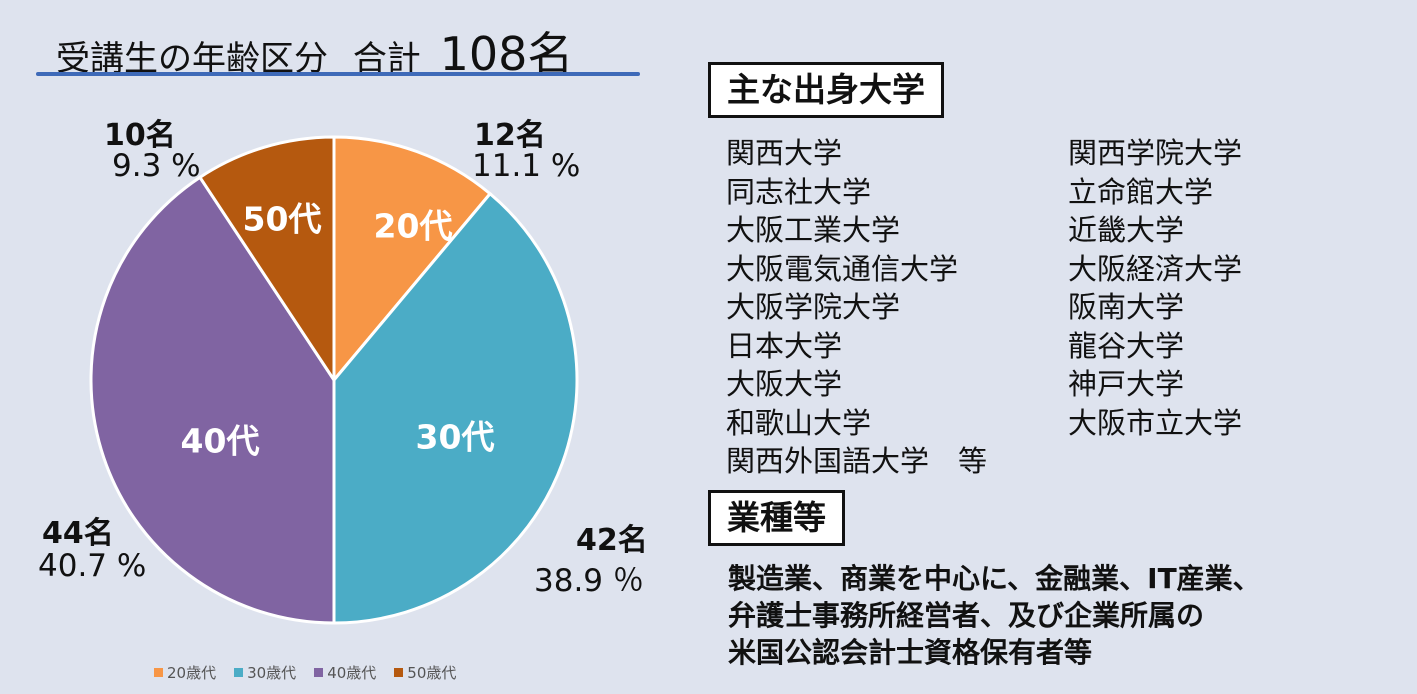 This screenshot has height=694, width=1417. What do you see at coordinates (826, 90) in the screenshot?
I see `universities-heading: 主な出身大学` at bounding box center [826, 90].